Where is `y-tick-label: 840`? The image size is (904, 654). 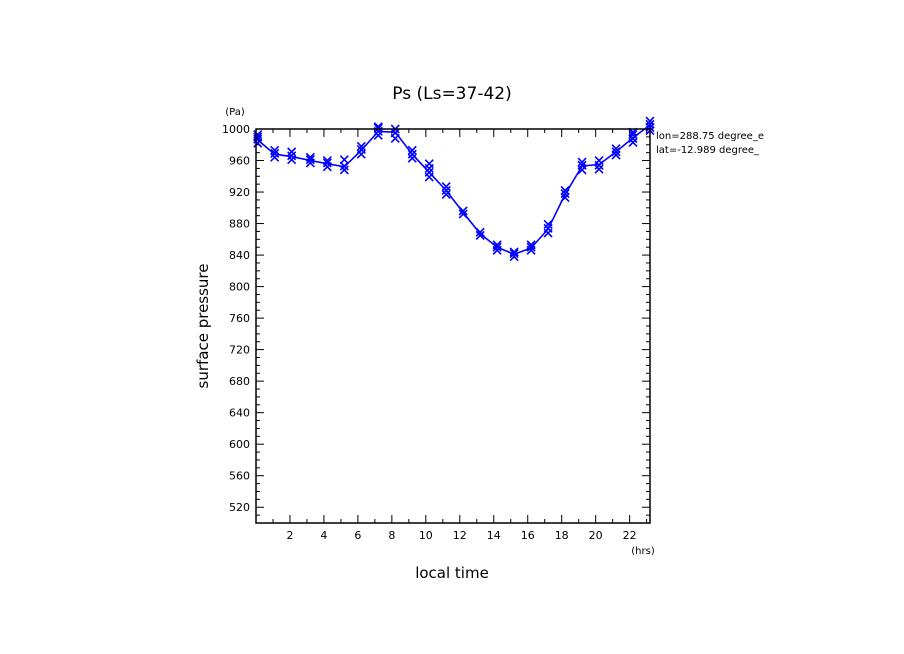 y-tick-label: 840 is located at coordinates (239, 255).